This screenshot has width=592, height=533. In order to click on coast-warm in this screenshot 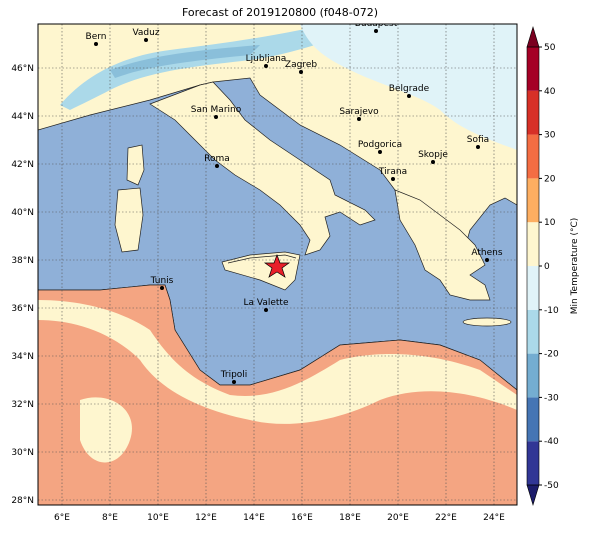, I will do `click(262, 259)`.